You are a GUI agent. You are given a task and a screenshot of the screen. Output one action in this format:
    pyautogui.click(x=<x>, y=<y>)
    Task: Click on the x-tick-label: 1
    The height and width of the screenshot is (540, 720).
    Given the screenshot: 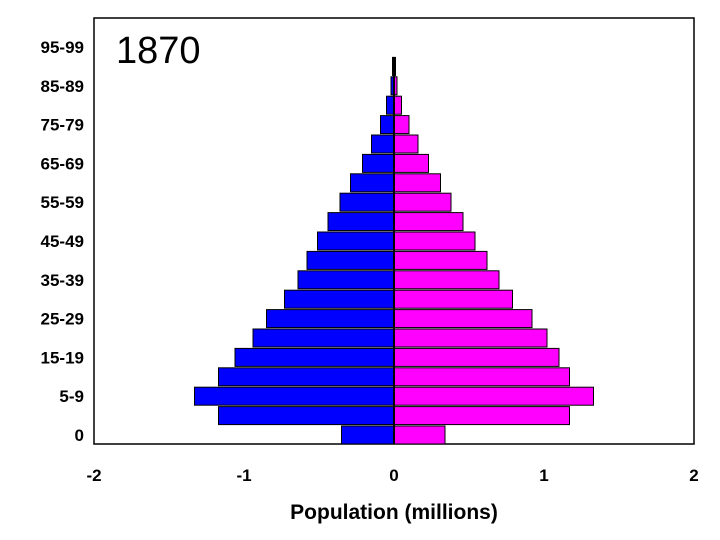 What is the action you would take?
    pyautogui.click(x=543, y=475)
    